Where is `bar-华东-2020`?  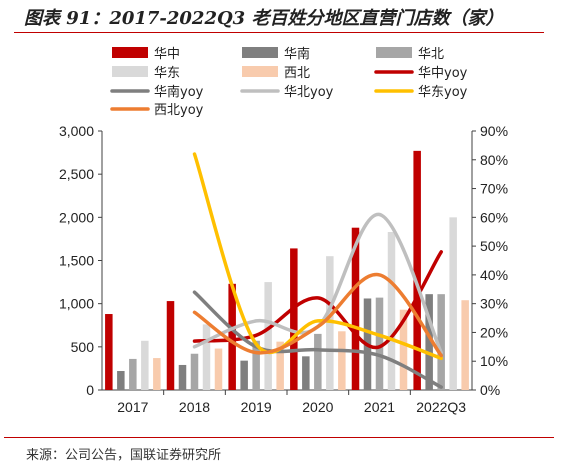 bar-华东-2020 is located at coordinates (330, 323).